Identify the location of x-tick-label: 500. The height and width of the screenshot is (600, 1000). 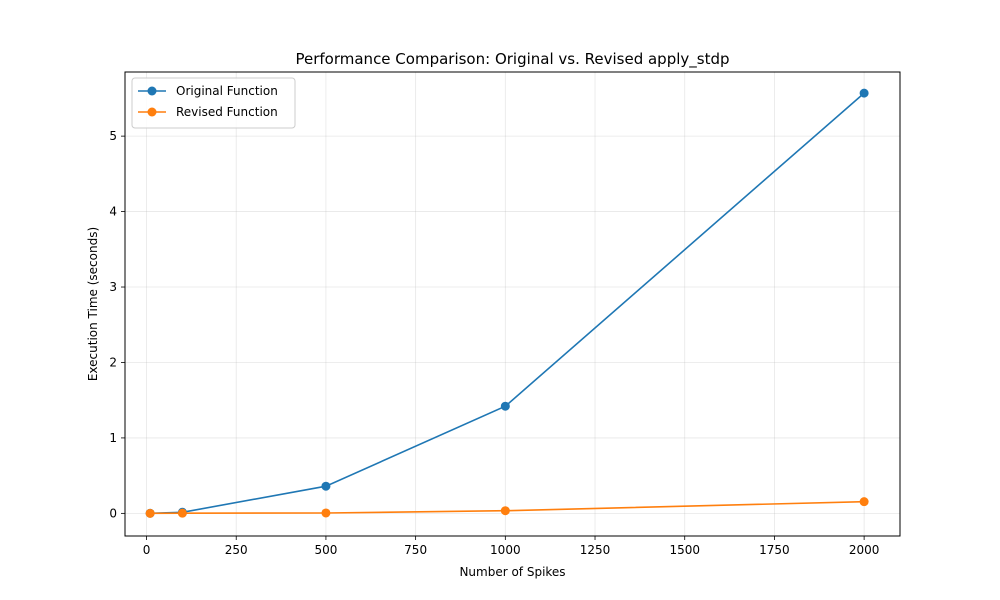
(325, 550).